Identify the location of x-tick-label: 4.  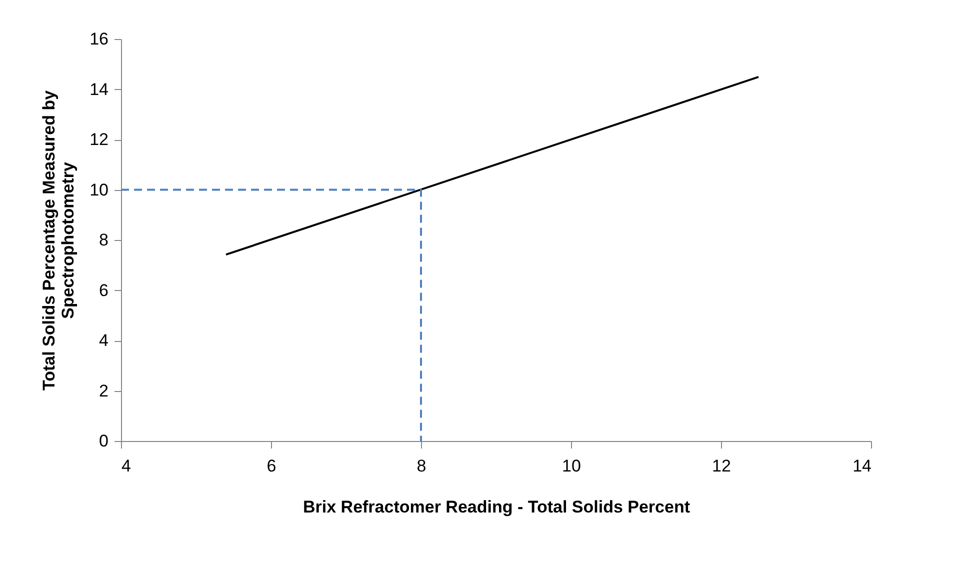
(126, 466).